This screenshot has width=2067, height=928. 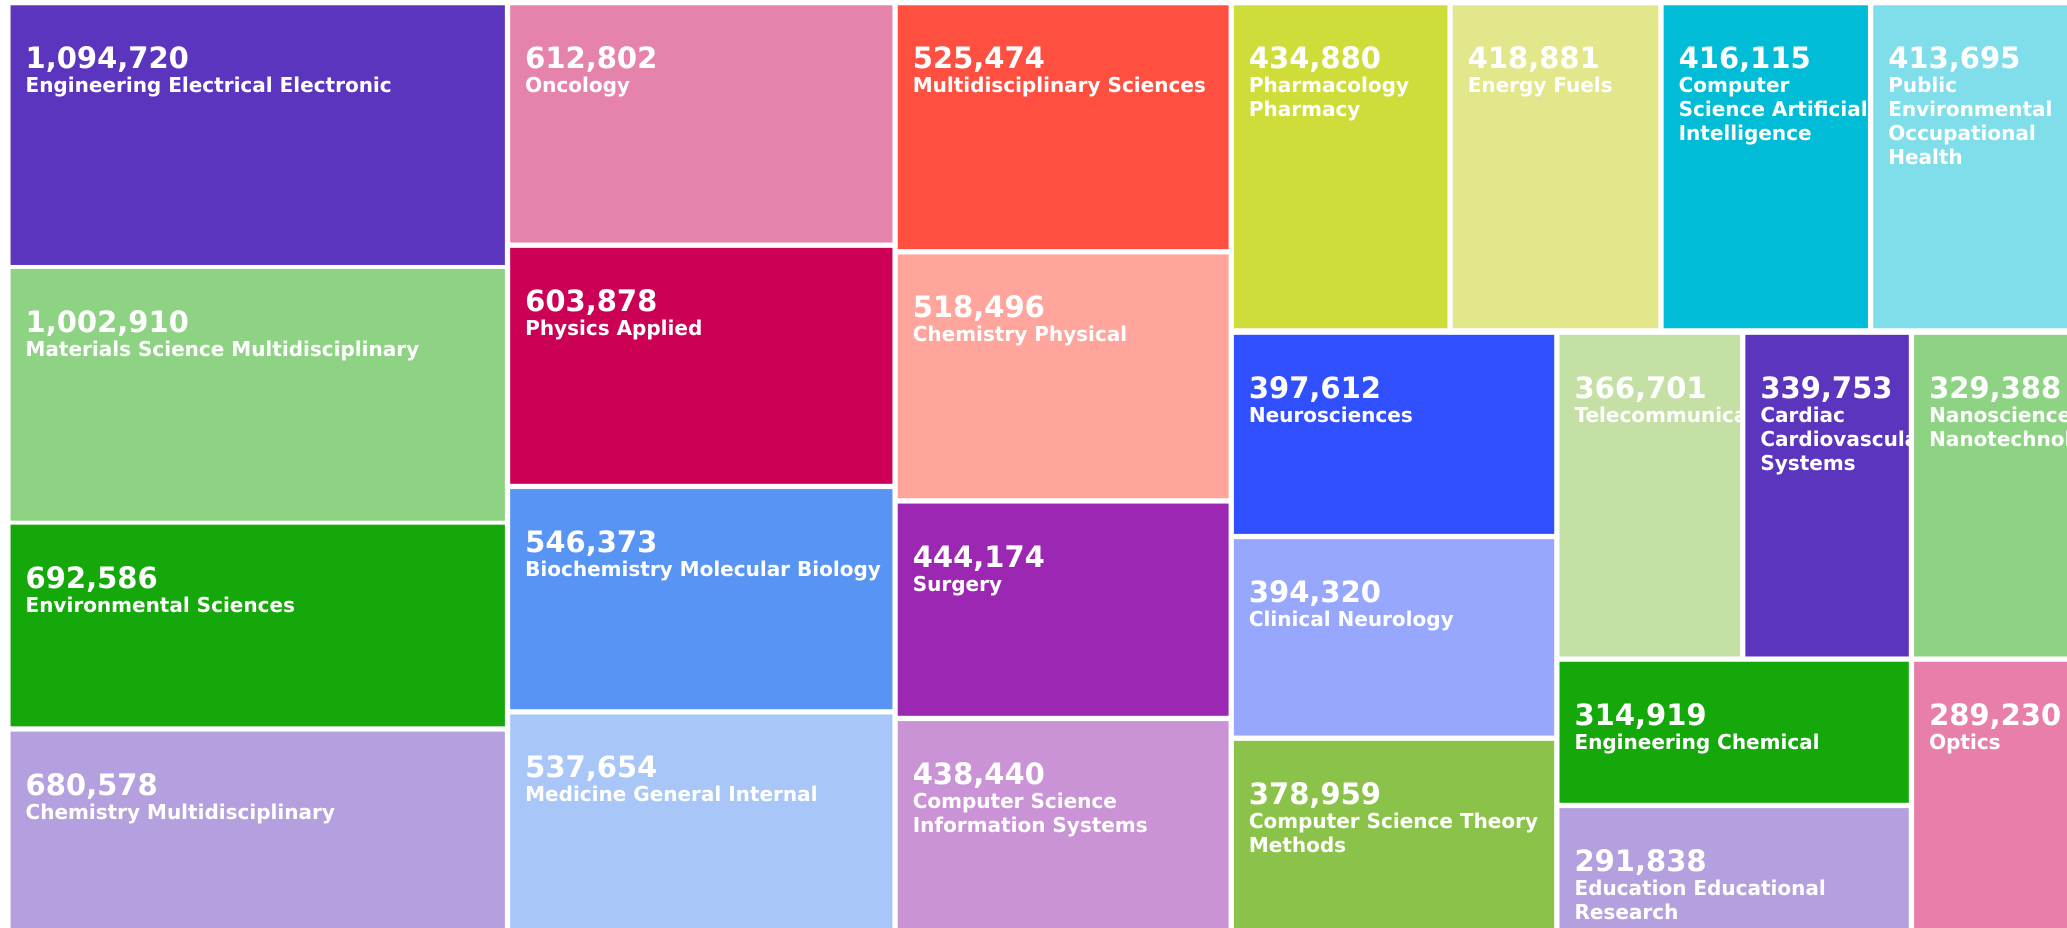 What do you see at coordinates (701, 599) in the screenshot?
I see `tile-text: 546,373 Biochemistry Molecular Biology` at bounding box center [701, 599].